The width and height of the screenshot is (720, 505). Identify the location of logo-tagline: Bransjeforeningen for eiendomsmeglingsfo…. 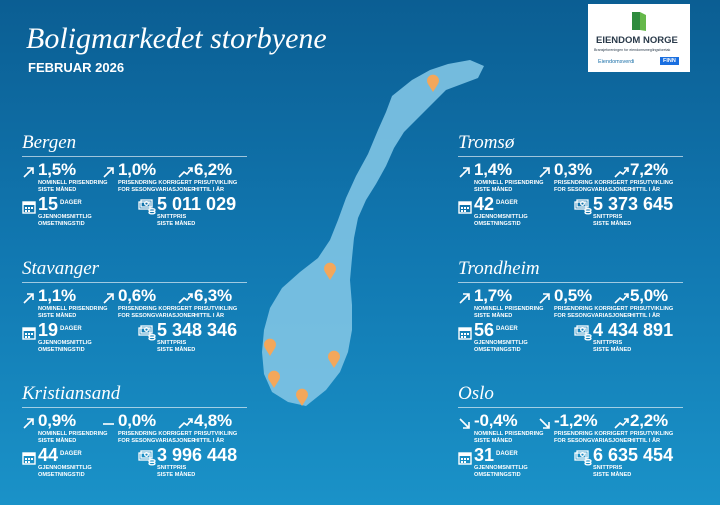
(632, 50).